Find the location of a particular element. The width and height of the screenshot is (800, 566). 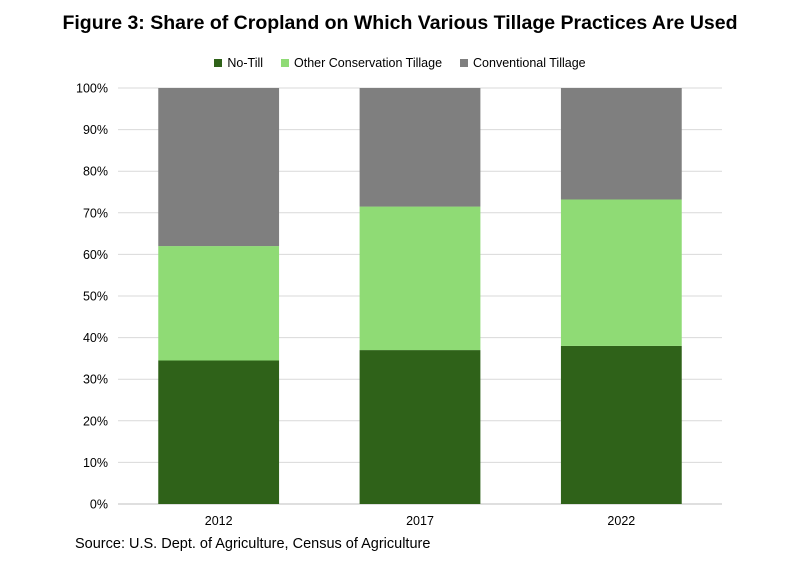

x-tick-label: 2012 is located at coordinates (219, 521).